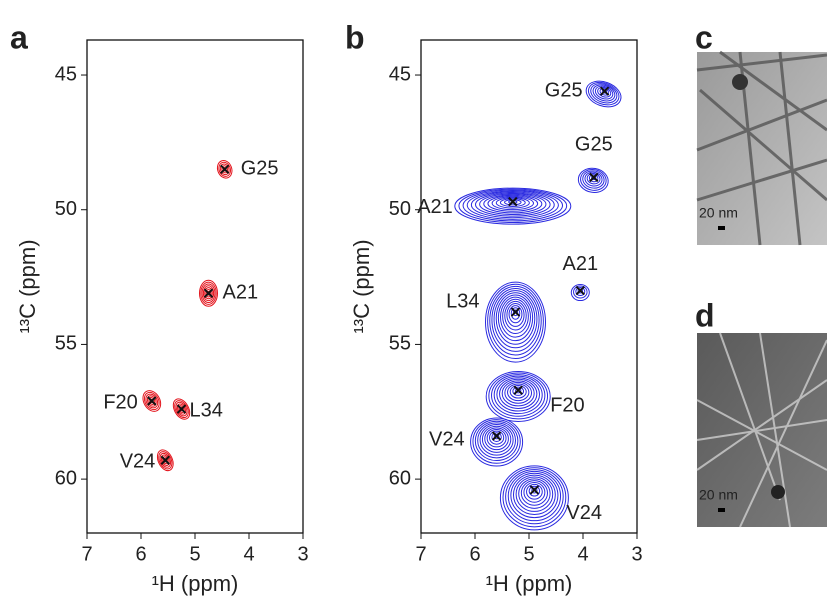  I want to click on x-tick-label: 3, so click(636, 554).